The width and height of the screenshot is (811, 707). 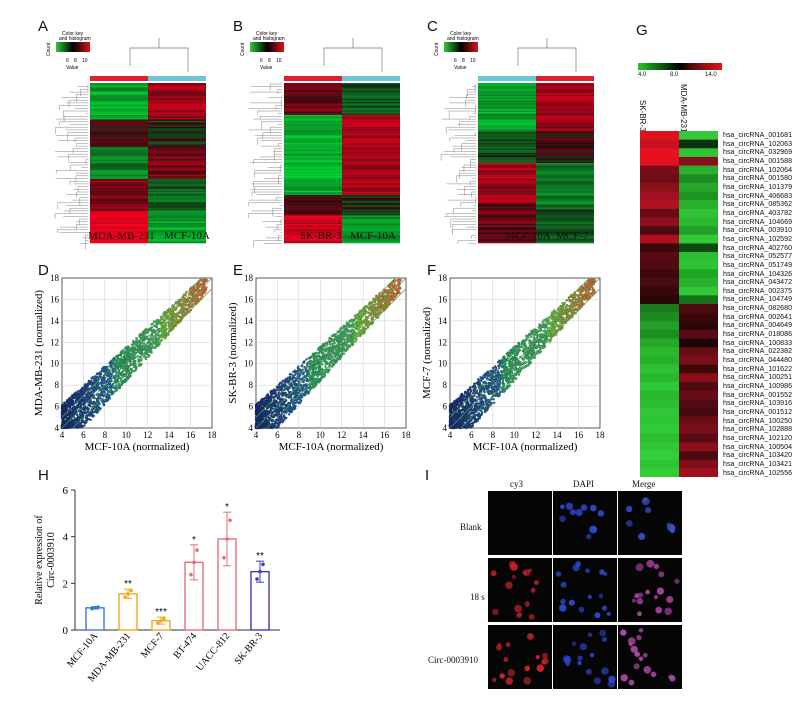 I want to click on circrna-label: hsa_circRNA_102888, so click(x=758, y=429).